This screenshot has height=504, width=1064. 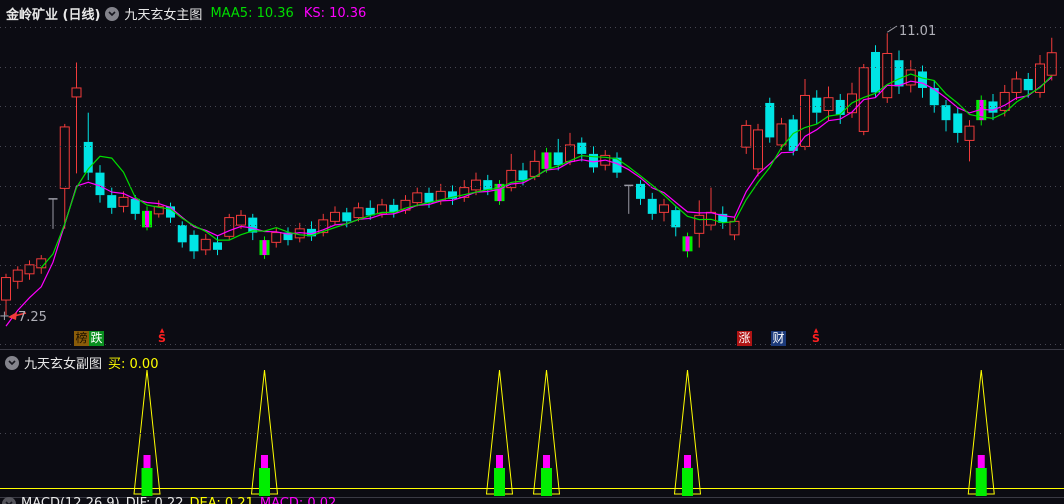 What do you see at coordinates (532, 497) in the screenshot?
I see `panel-separator-sub-macd` at bounding box center [532, 497].